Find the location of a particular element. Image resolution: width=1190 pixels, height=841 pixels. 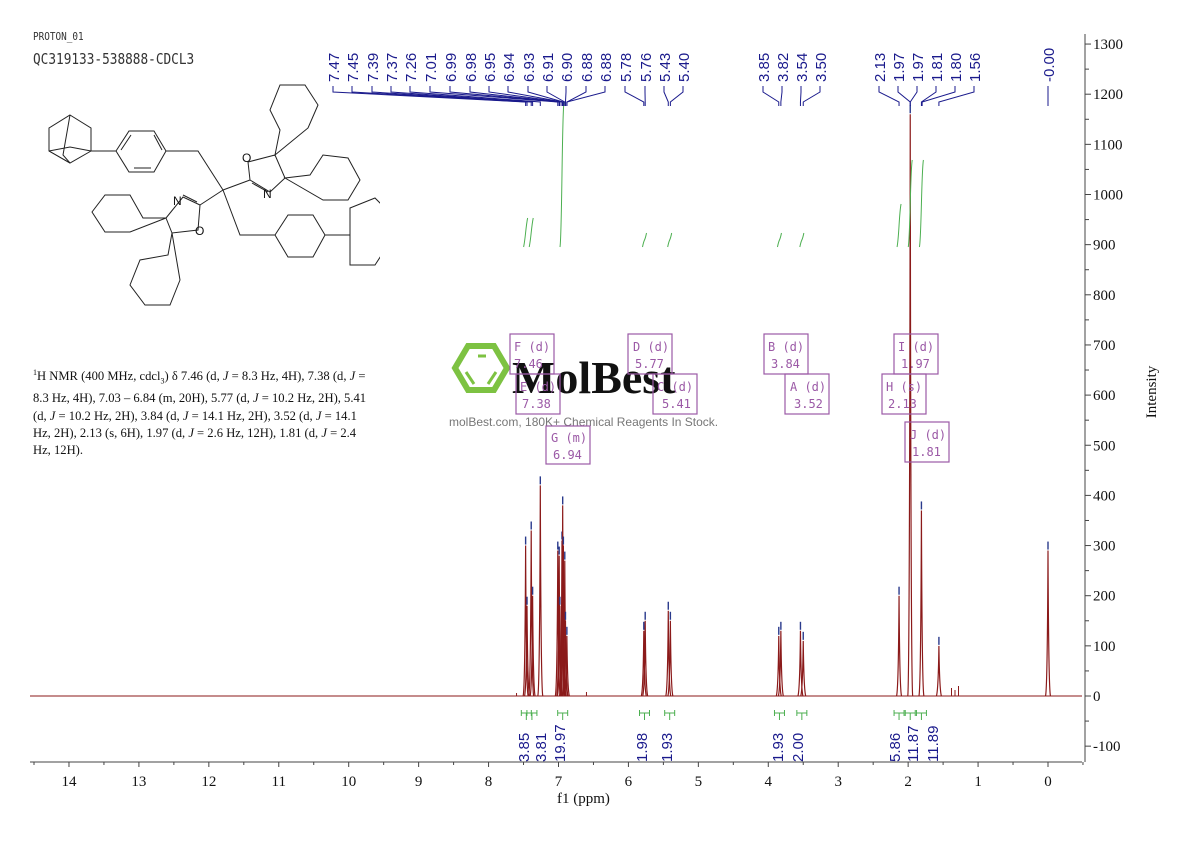

experiment-label: PROTON_01 is located at coordinates (58, 36).